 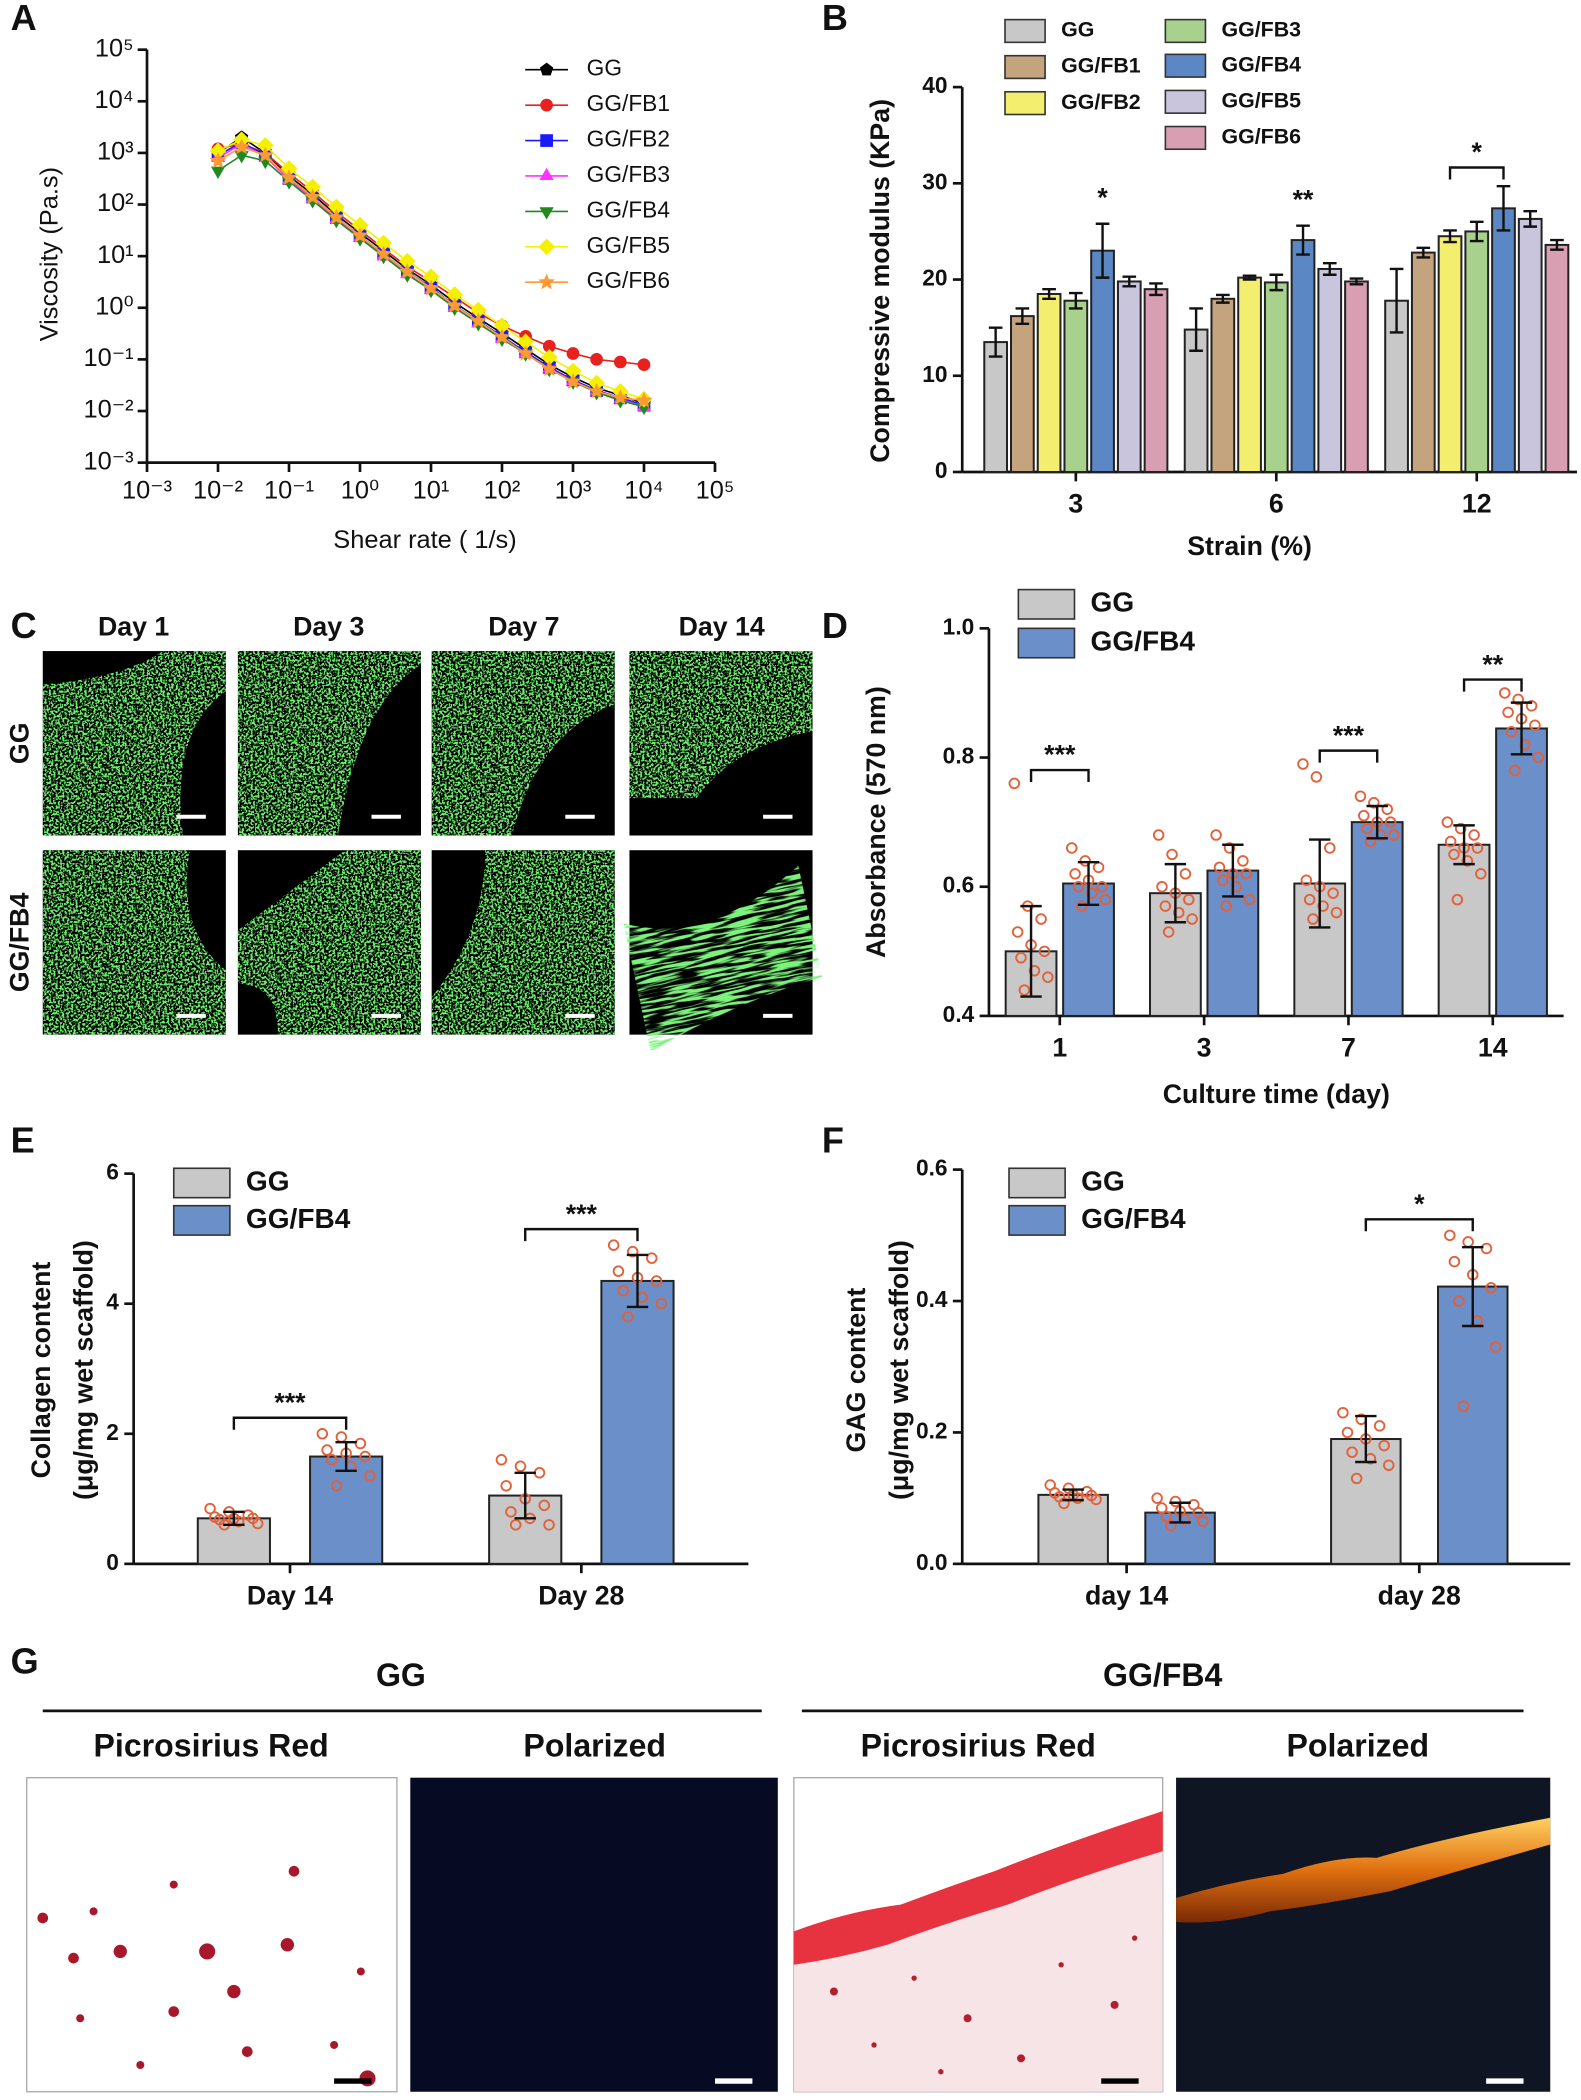 What do you see at coordinates (628, 209) in the screenshot?
I see `legend-label: GG/FB4` at bounding box center [628, 209].